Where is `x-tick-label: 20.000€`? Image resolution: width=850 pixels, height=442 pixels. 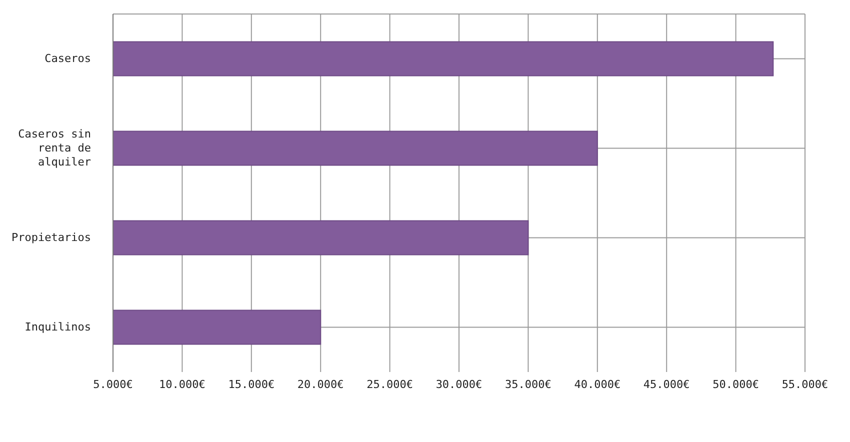 x-tick-label: 20.000€ is located at coordinates (320, 384).